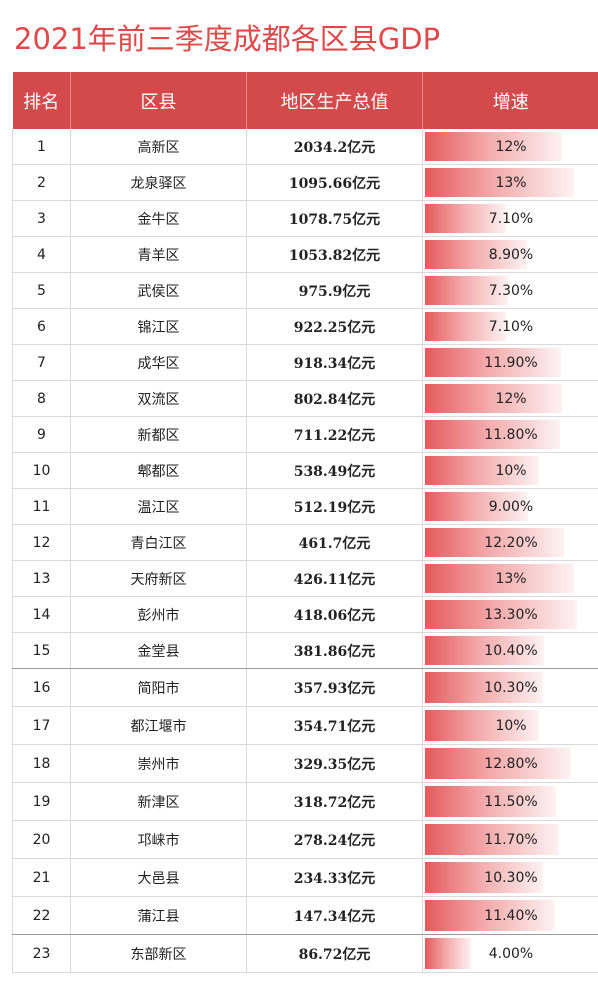 This screenshot has width=598, height=1000. What do you see at coordinates (334, 877) in the screenshot?
I see `gdp-cell: 234.33亿元` at bounding box center [334, 877].